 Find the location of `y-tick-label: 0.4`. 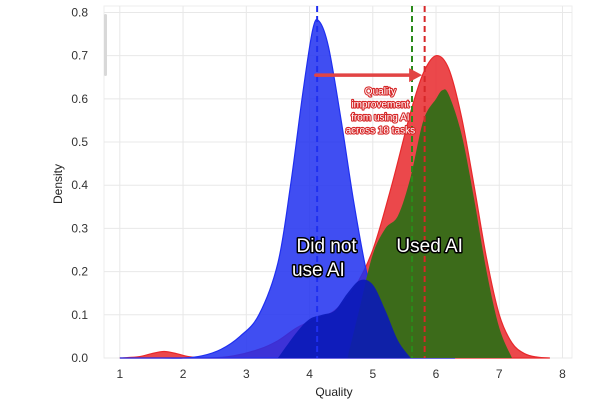

y-tick-label: 0.4 is located at coordinates (79, 185).